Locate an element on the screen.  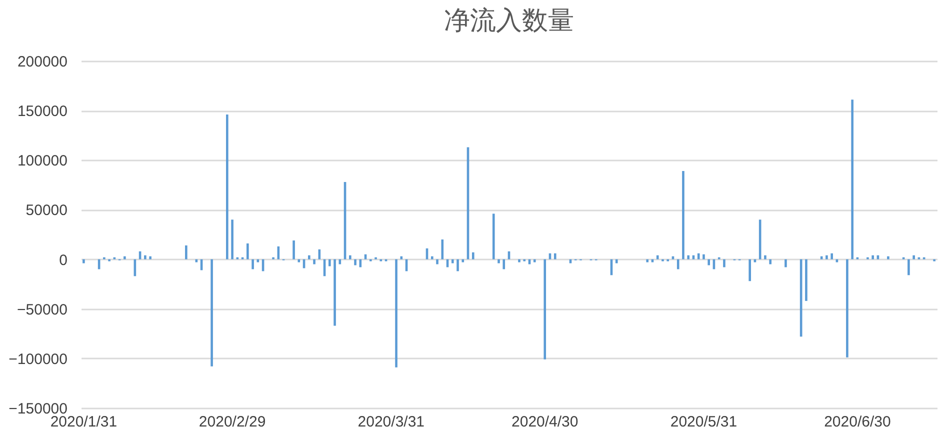
y-tick-label: 100000 is located at coordinates (42, 161).